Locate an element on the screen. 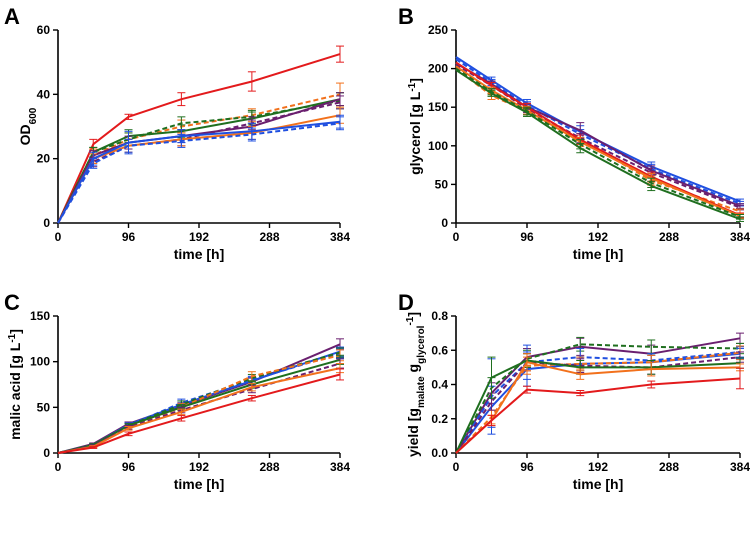 The height and width of the screenshot is (556, 750). y-tick-label: 0.2 is located at coordinates (439, 419).